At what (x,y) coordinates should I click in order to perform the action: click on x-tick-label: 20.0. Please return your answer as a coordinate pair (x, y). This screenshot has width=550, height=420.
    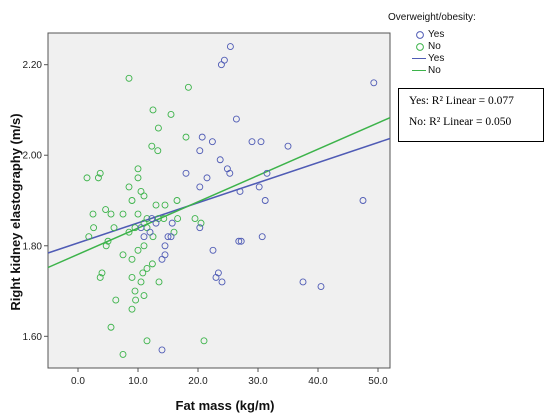
    Looking at the image, I should click on (198, 381).